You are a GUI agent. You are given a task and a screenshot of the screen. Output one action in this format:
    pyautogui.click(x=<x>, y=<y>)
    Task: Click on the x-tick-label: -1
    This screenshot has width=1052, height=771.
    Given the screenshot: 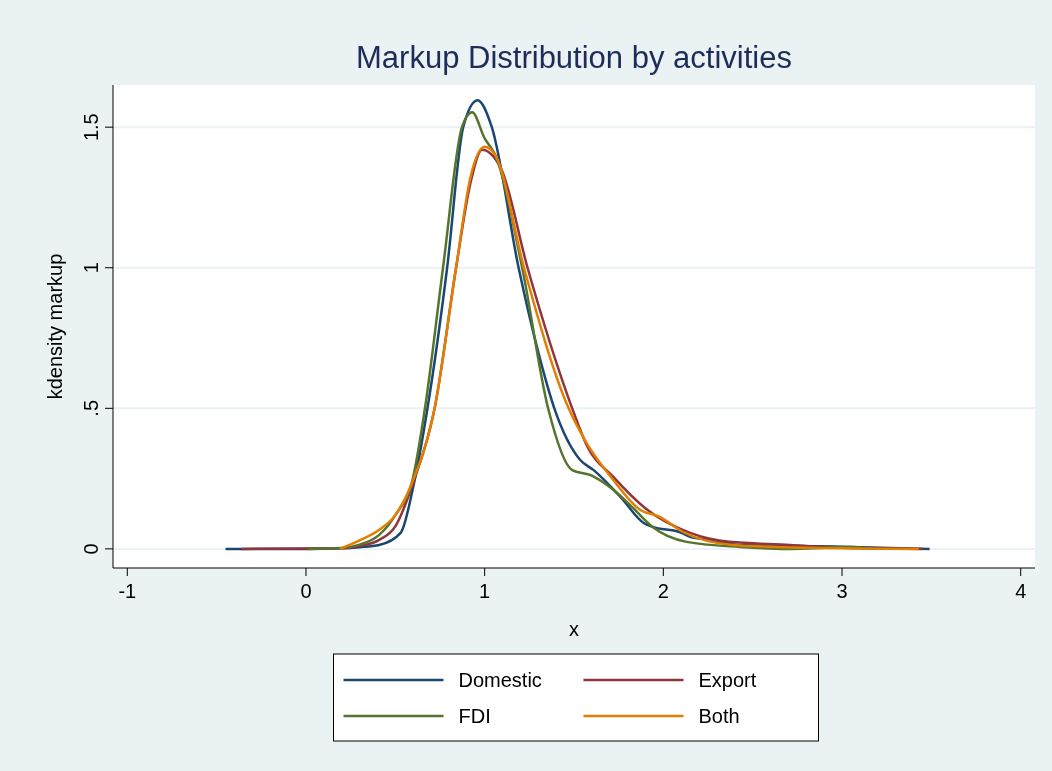 What is the action you would take?
    pyautogui.click(x=127, y=591)
    